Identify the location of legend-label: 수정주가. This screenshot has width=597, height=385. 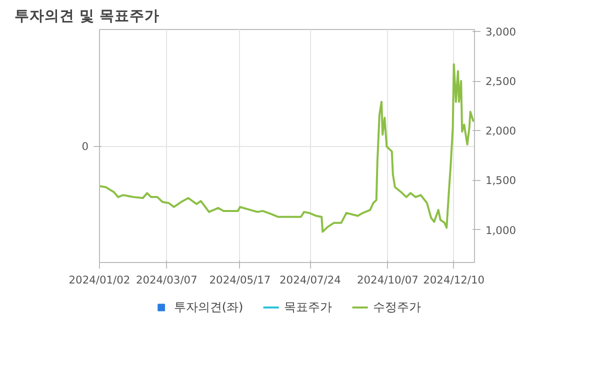
(397, 307).